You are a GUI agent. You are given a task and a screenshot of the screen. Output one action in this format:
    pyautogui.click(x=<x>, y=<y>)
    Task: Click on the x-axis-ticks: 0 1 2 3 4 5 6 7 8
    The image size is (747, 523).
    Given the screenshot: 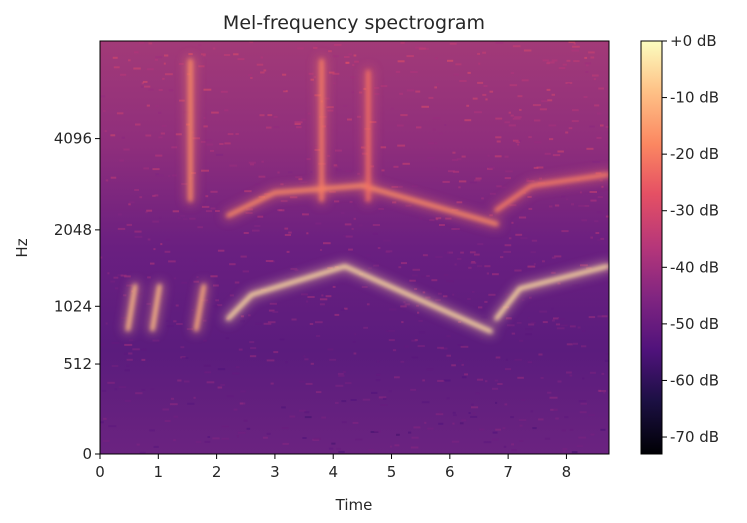 What is the action you would take?
    pyautogui.click(x=333, y=467)
    